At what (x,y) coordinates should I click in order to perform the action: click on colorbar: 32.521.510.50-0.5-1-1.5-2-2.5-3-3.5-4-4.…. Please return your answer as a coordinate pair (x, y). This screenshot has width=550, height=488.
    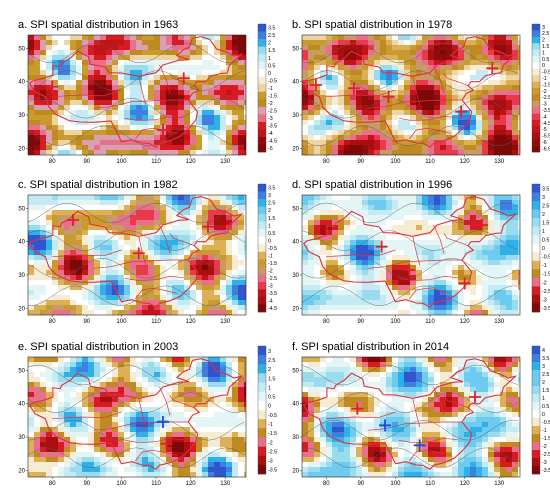
    Looking at the image, I should click on (540, 87).